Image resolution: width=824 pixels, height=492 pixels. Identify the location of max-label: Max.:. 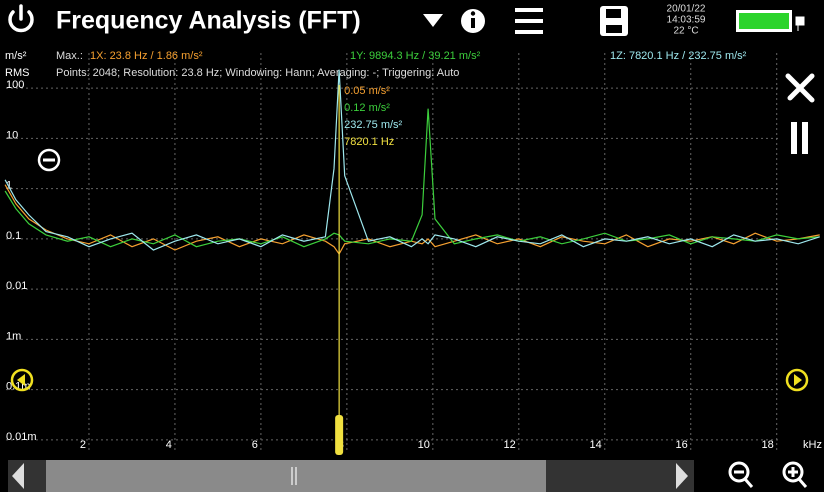
(69, 56).